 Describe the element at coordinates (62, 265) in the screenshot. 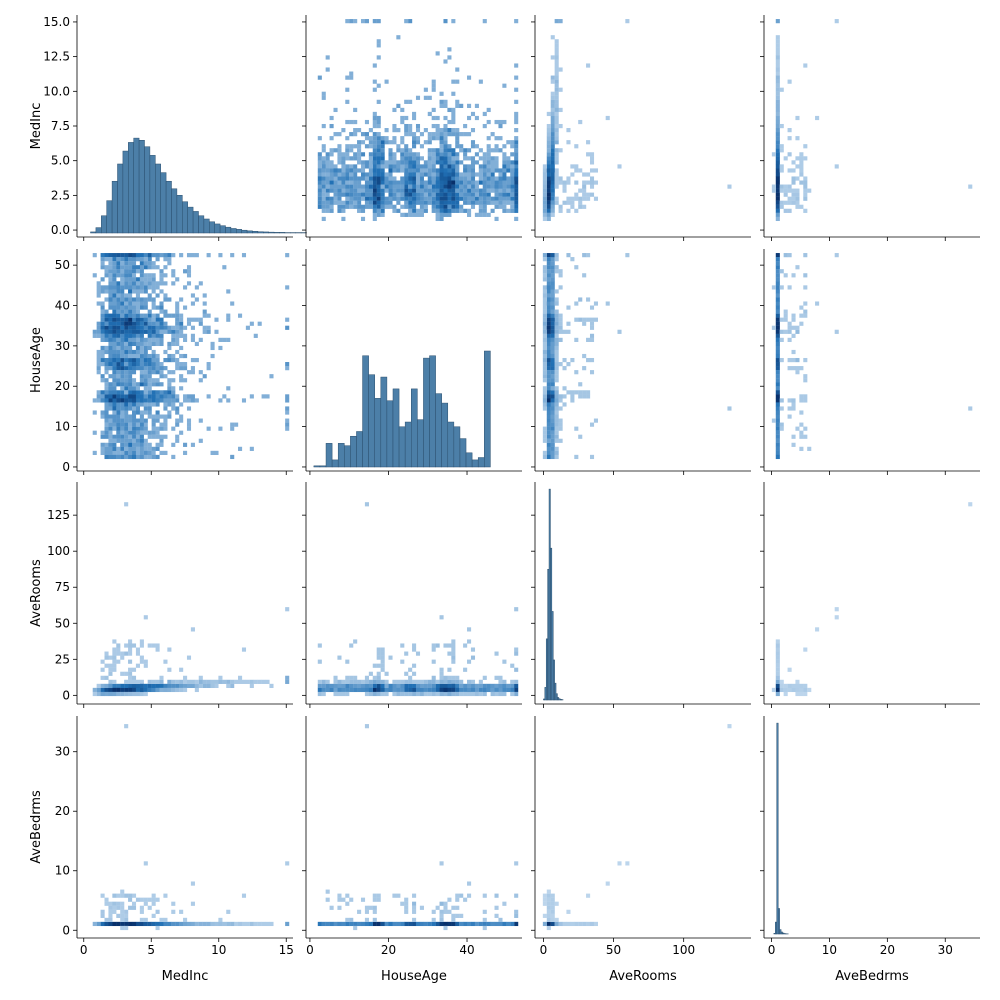

I see `y-tick-label: 50` at that location.